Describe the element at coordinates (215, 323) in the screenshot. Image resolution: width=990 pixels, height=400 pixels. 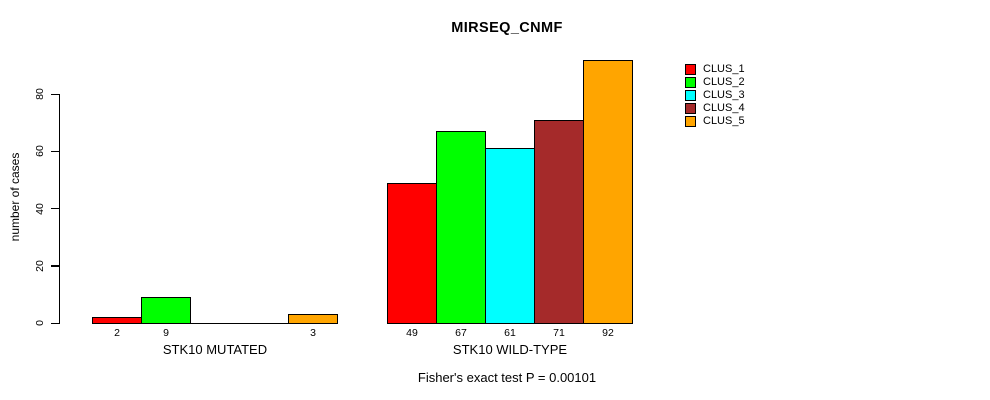
I see `bar-clus_3-zero` at that location.